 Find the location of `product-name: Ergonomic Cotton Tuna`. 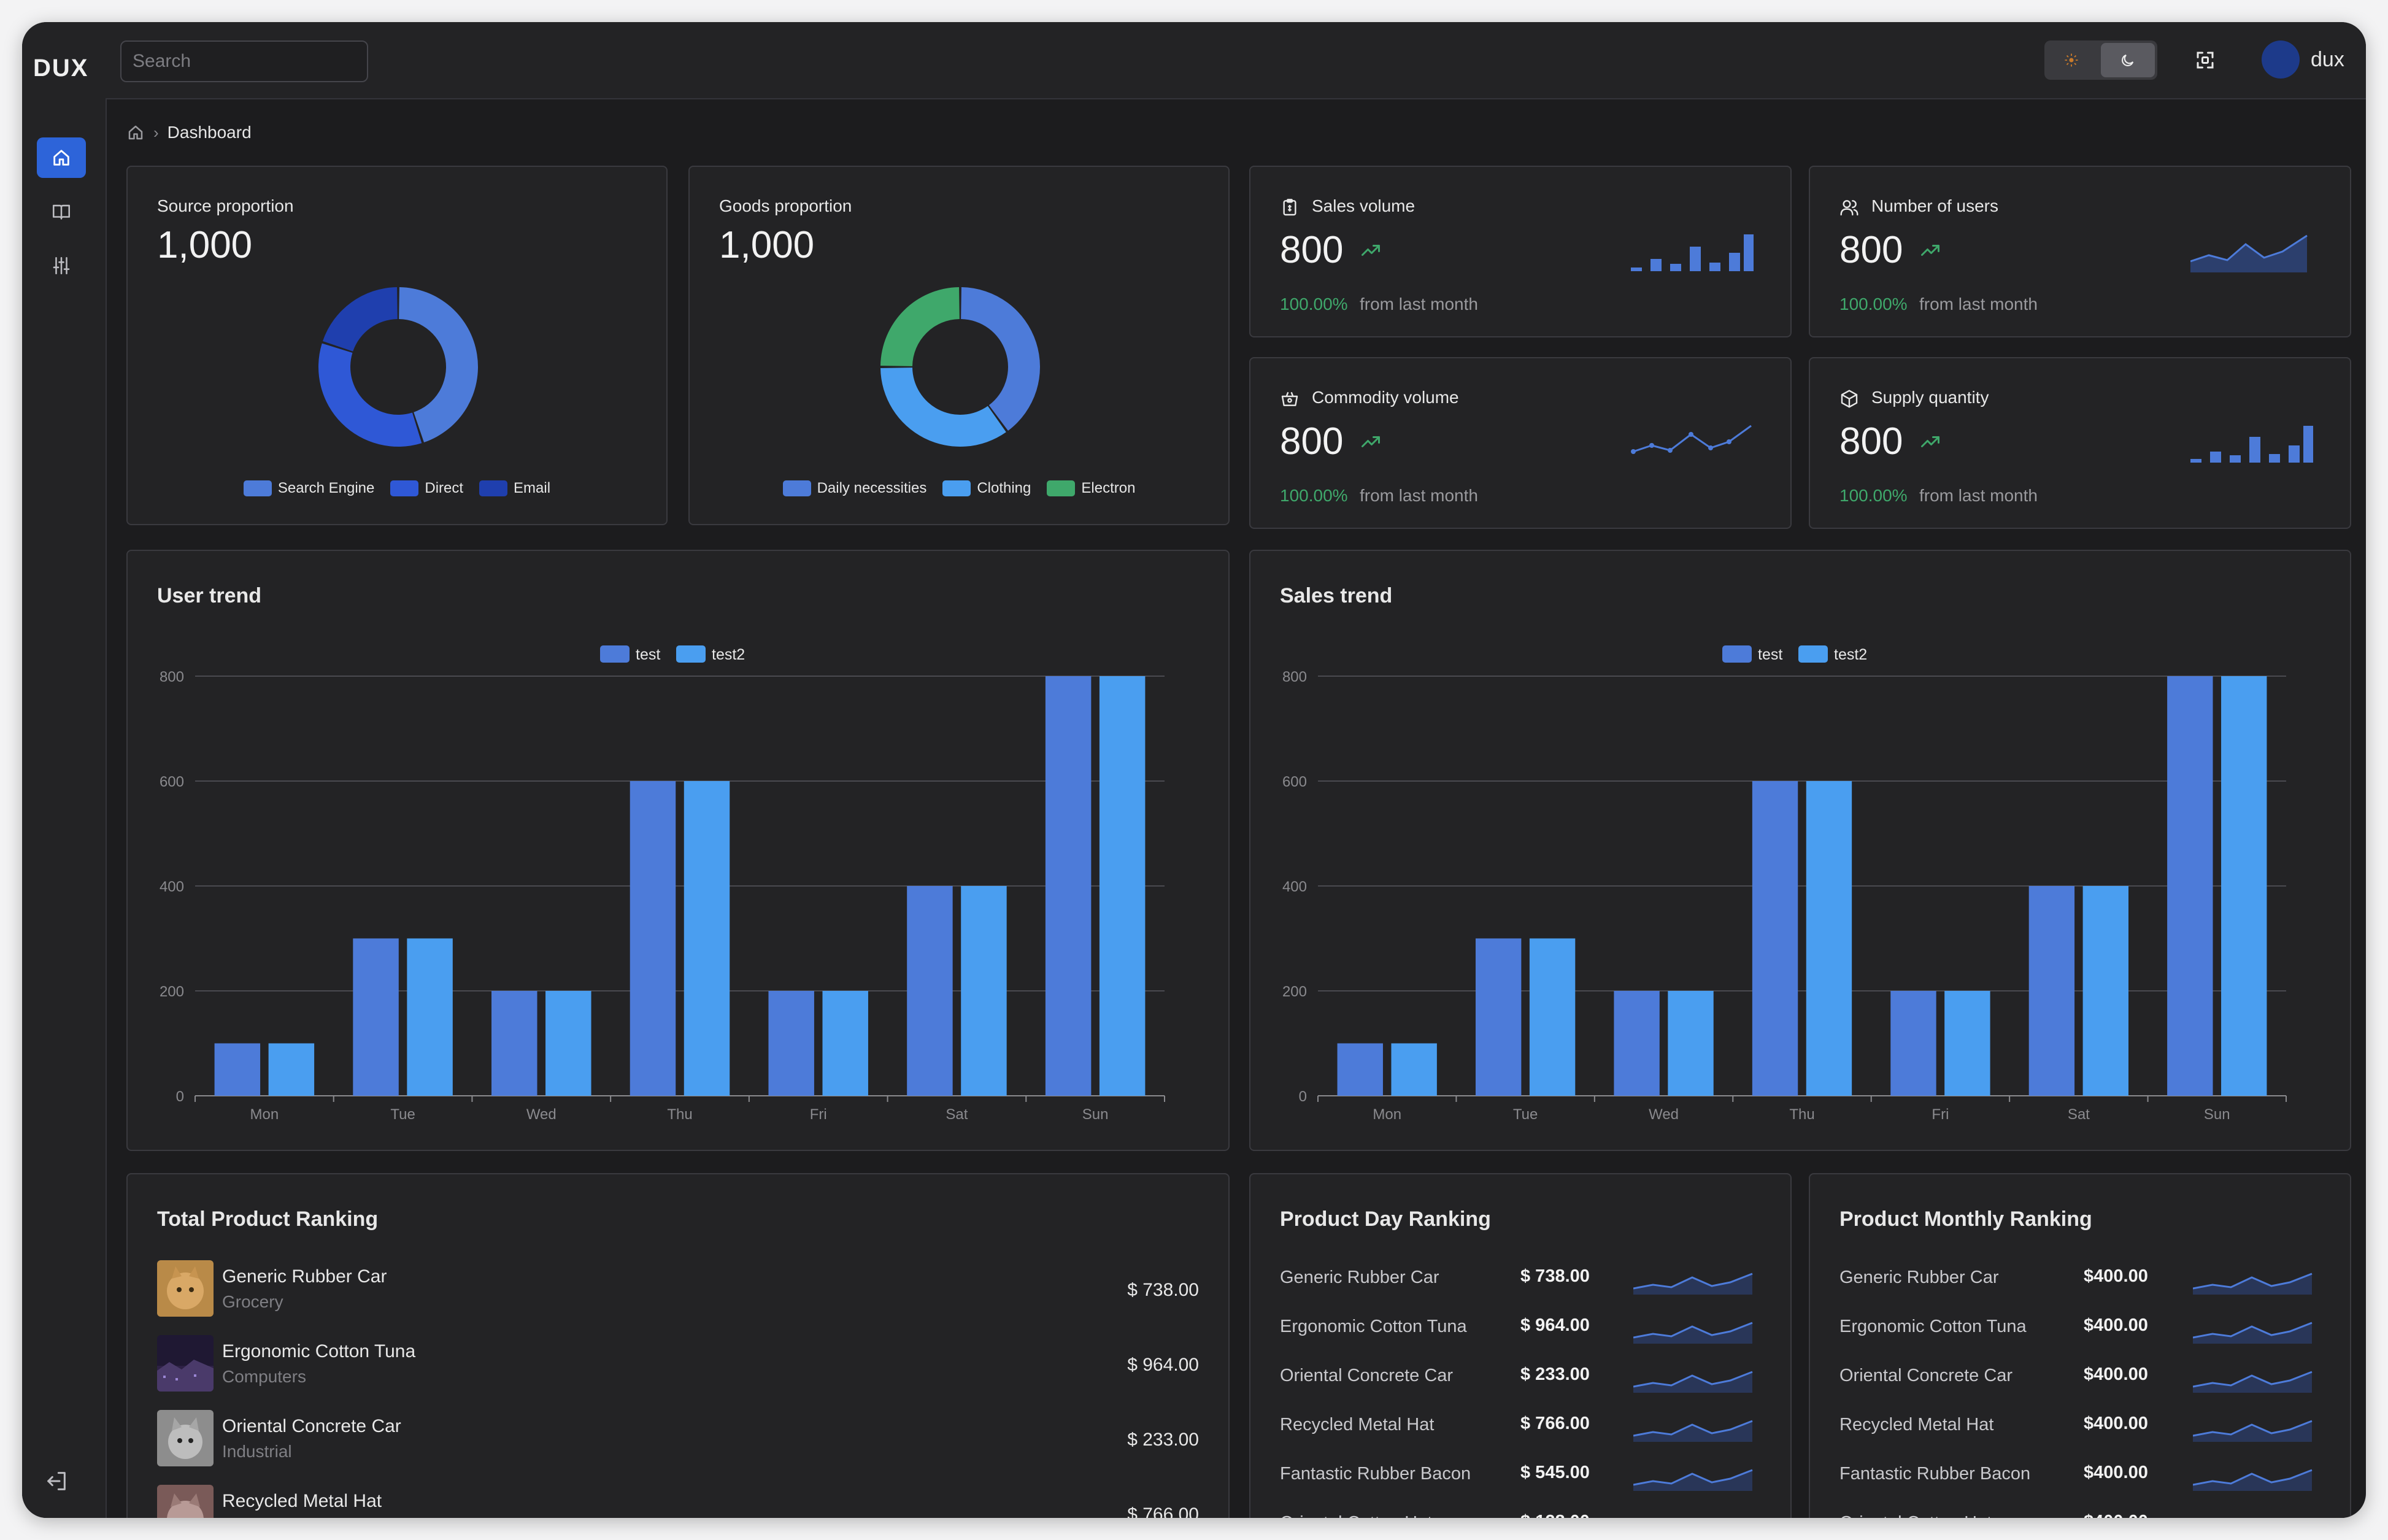

product-name: Ergonomic Cotton Tuna is located at coordinates (319, 1351).